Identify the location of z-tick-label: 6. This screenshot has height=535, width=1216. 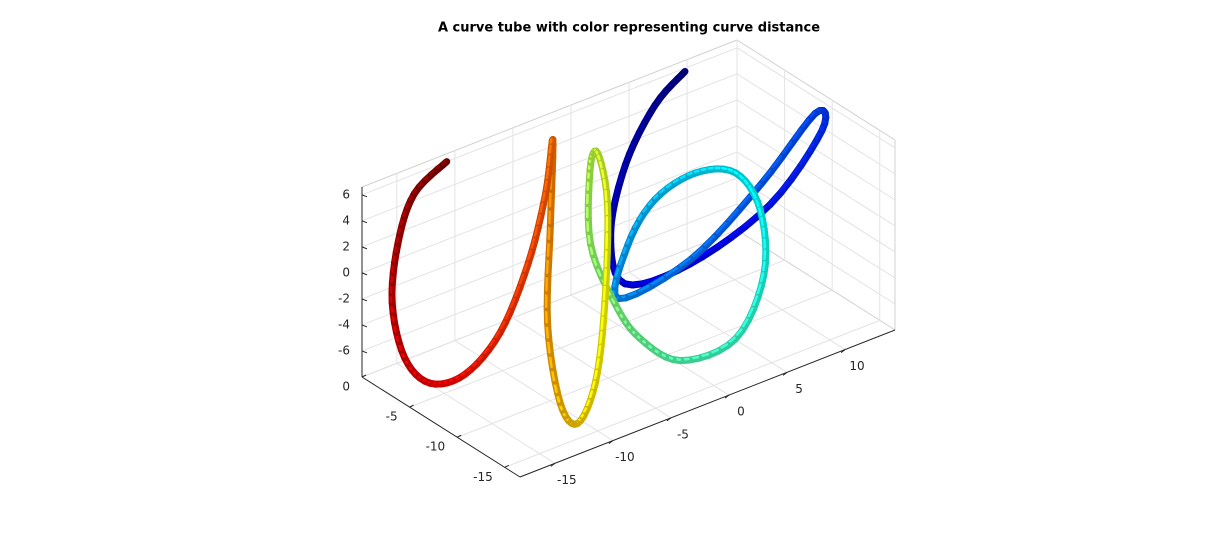
(346, 194).